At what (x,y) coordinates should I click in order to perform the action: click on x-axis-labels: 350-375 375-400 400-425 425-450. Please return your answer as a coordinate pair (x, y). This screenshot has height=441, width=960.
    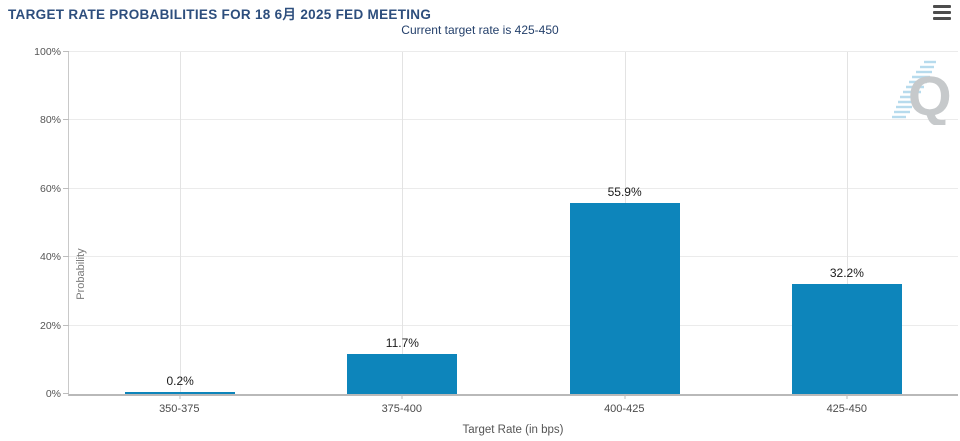
    Looking at the image, I should click on (513, 410).